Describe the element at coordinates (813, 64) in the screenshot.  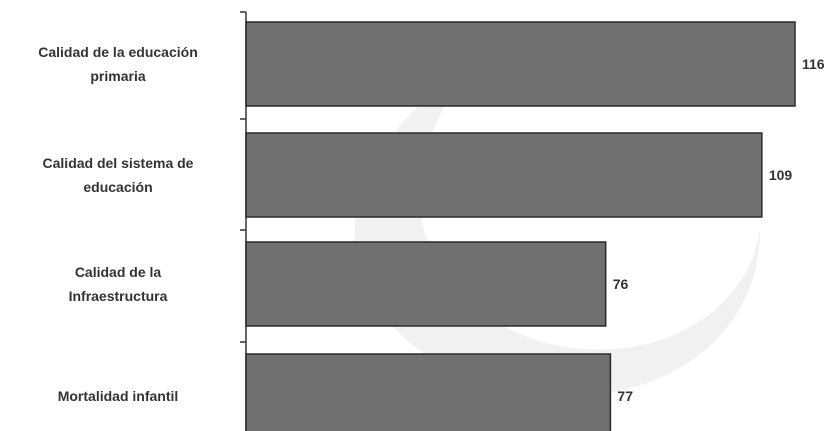
I see `value-label-0: 116` at that location.